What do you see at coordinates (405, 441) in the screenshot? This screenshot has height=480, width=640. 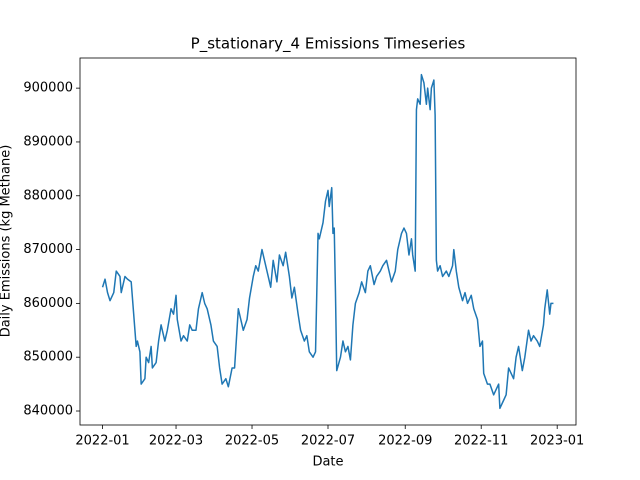 I see `x-tick-label: 2022-09` at bounding box center [405, 441].